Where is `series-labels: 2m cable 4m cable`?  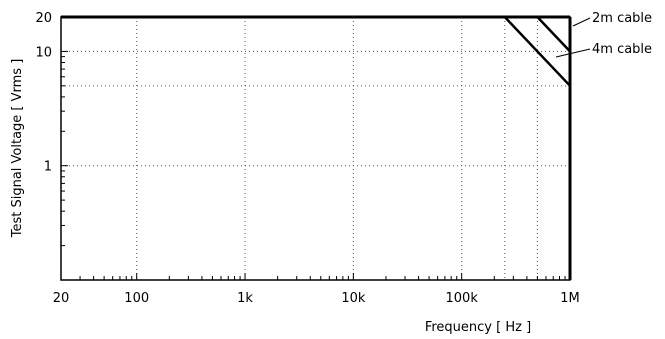 series-labels: 2m cable 4m cable is located at coordinates (603, 34).